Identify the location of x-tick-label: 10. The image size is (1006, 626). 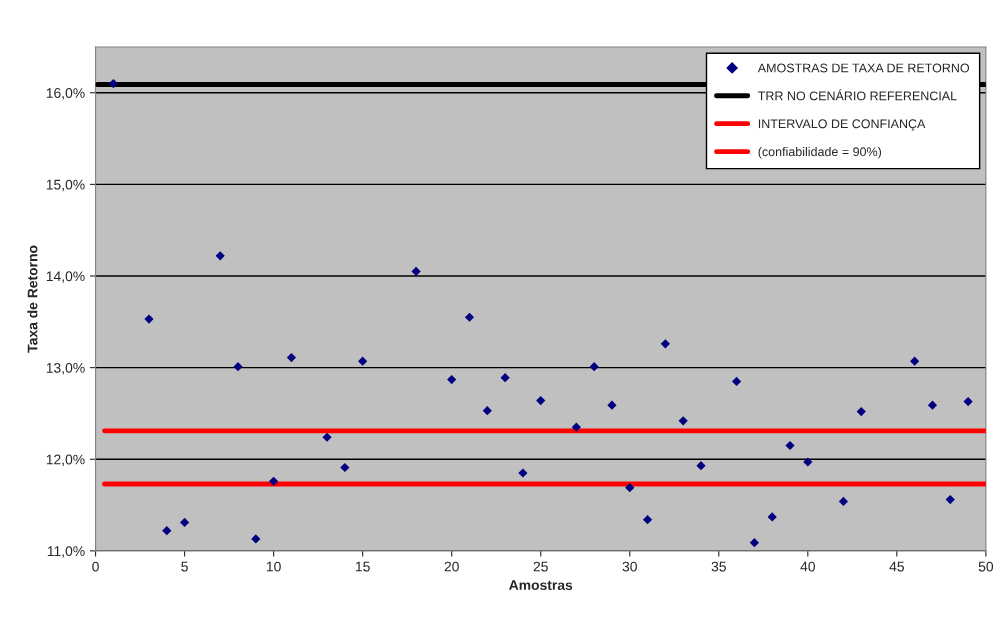
(273, 566).